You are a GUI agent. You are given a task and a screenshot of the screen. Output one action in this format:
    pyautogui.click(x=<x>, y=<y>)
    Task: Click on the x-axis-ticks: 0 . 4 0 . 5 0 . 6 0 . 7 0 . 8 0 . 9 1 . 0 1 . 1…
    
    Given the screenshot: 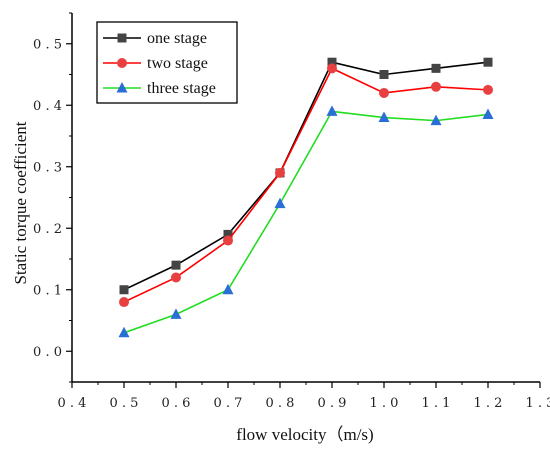 What is the action you would take?
    pyautogui.click(x=304, y=396)
    